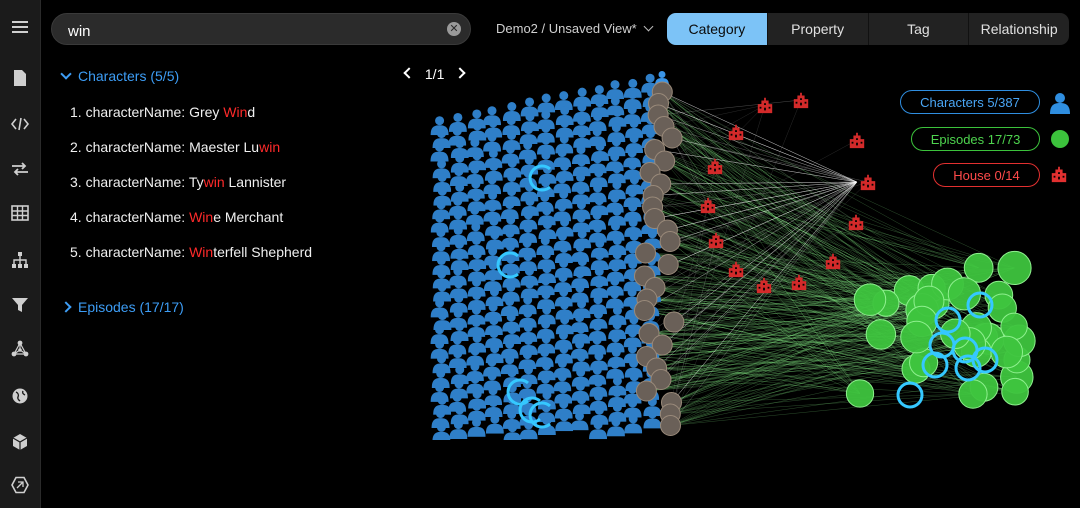 The width and height of the screenshot is (1080, 508). What do you see at coordinates (575, 28) in the screenshot?
I see `view-selector: Demo2 / Unsaved View*` at bounding box center [575, 28].